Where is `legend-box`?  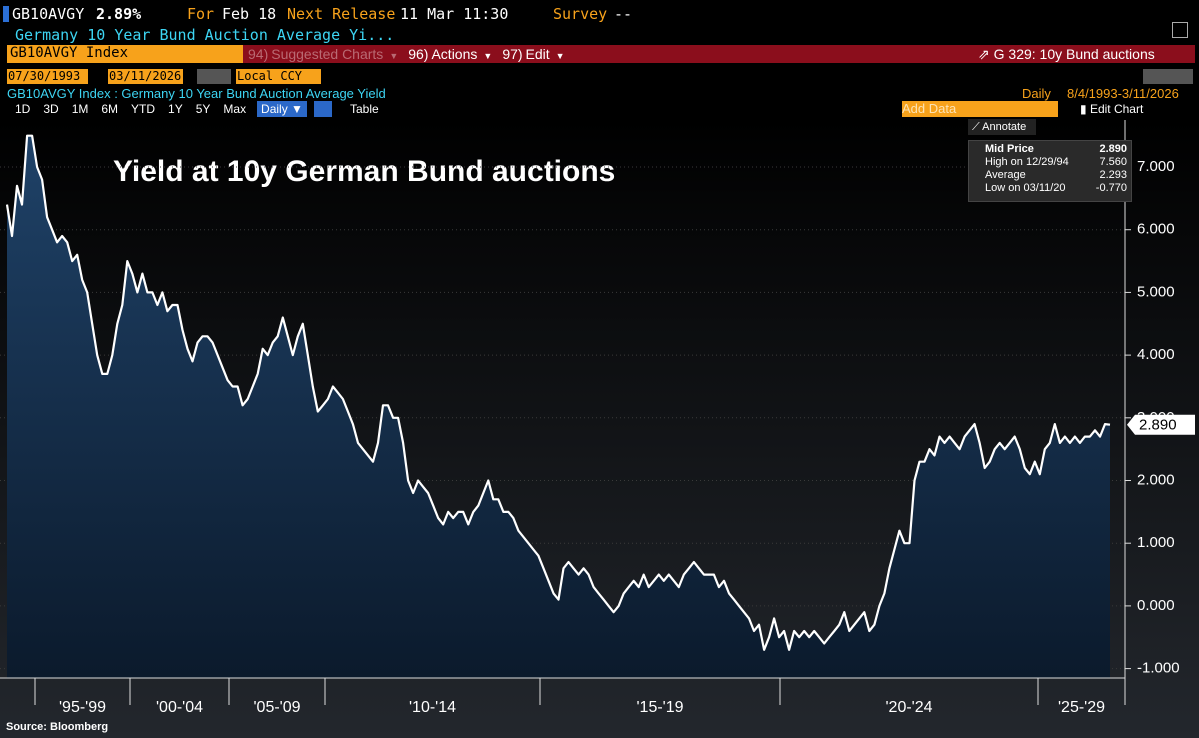
legend-box is located at coordinates (1050, 171).